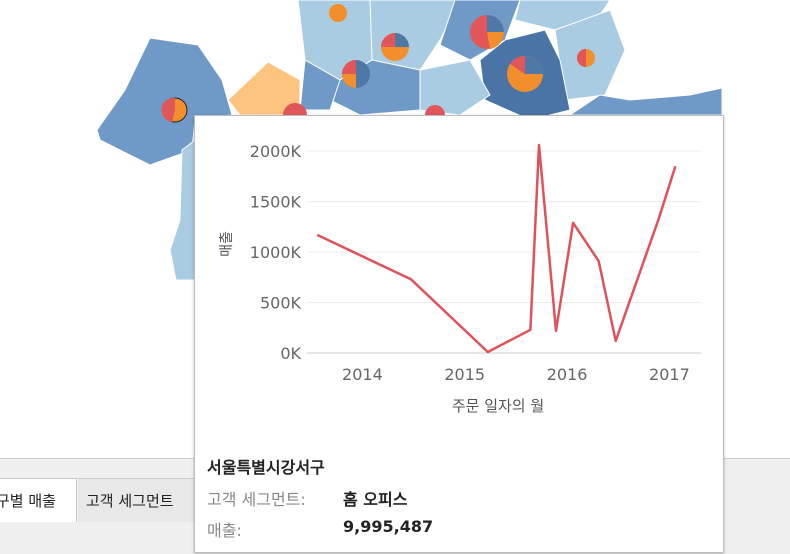  What do you see at coordinates (227, 244) in the screenshot?
I see `y-axis-title: 매출` at bounding box center [227, 244].